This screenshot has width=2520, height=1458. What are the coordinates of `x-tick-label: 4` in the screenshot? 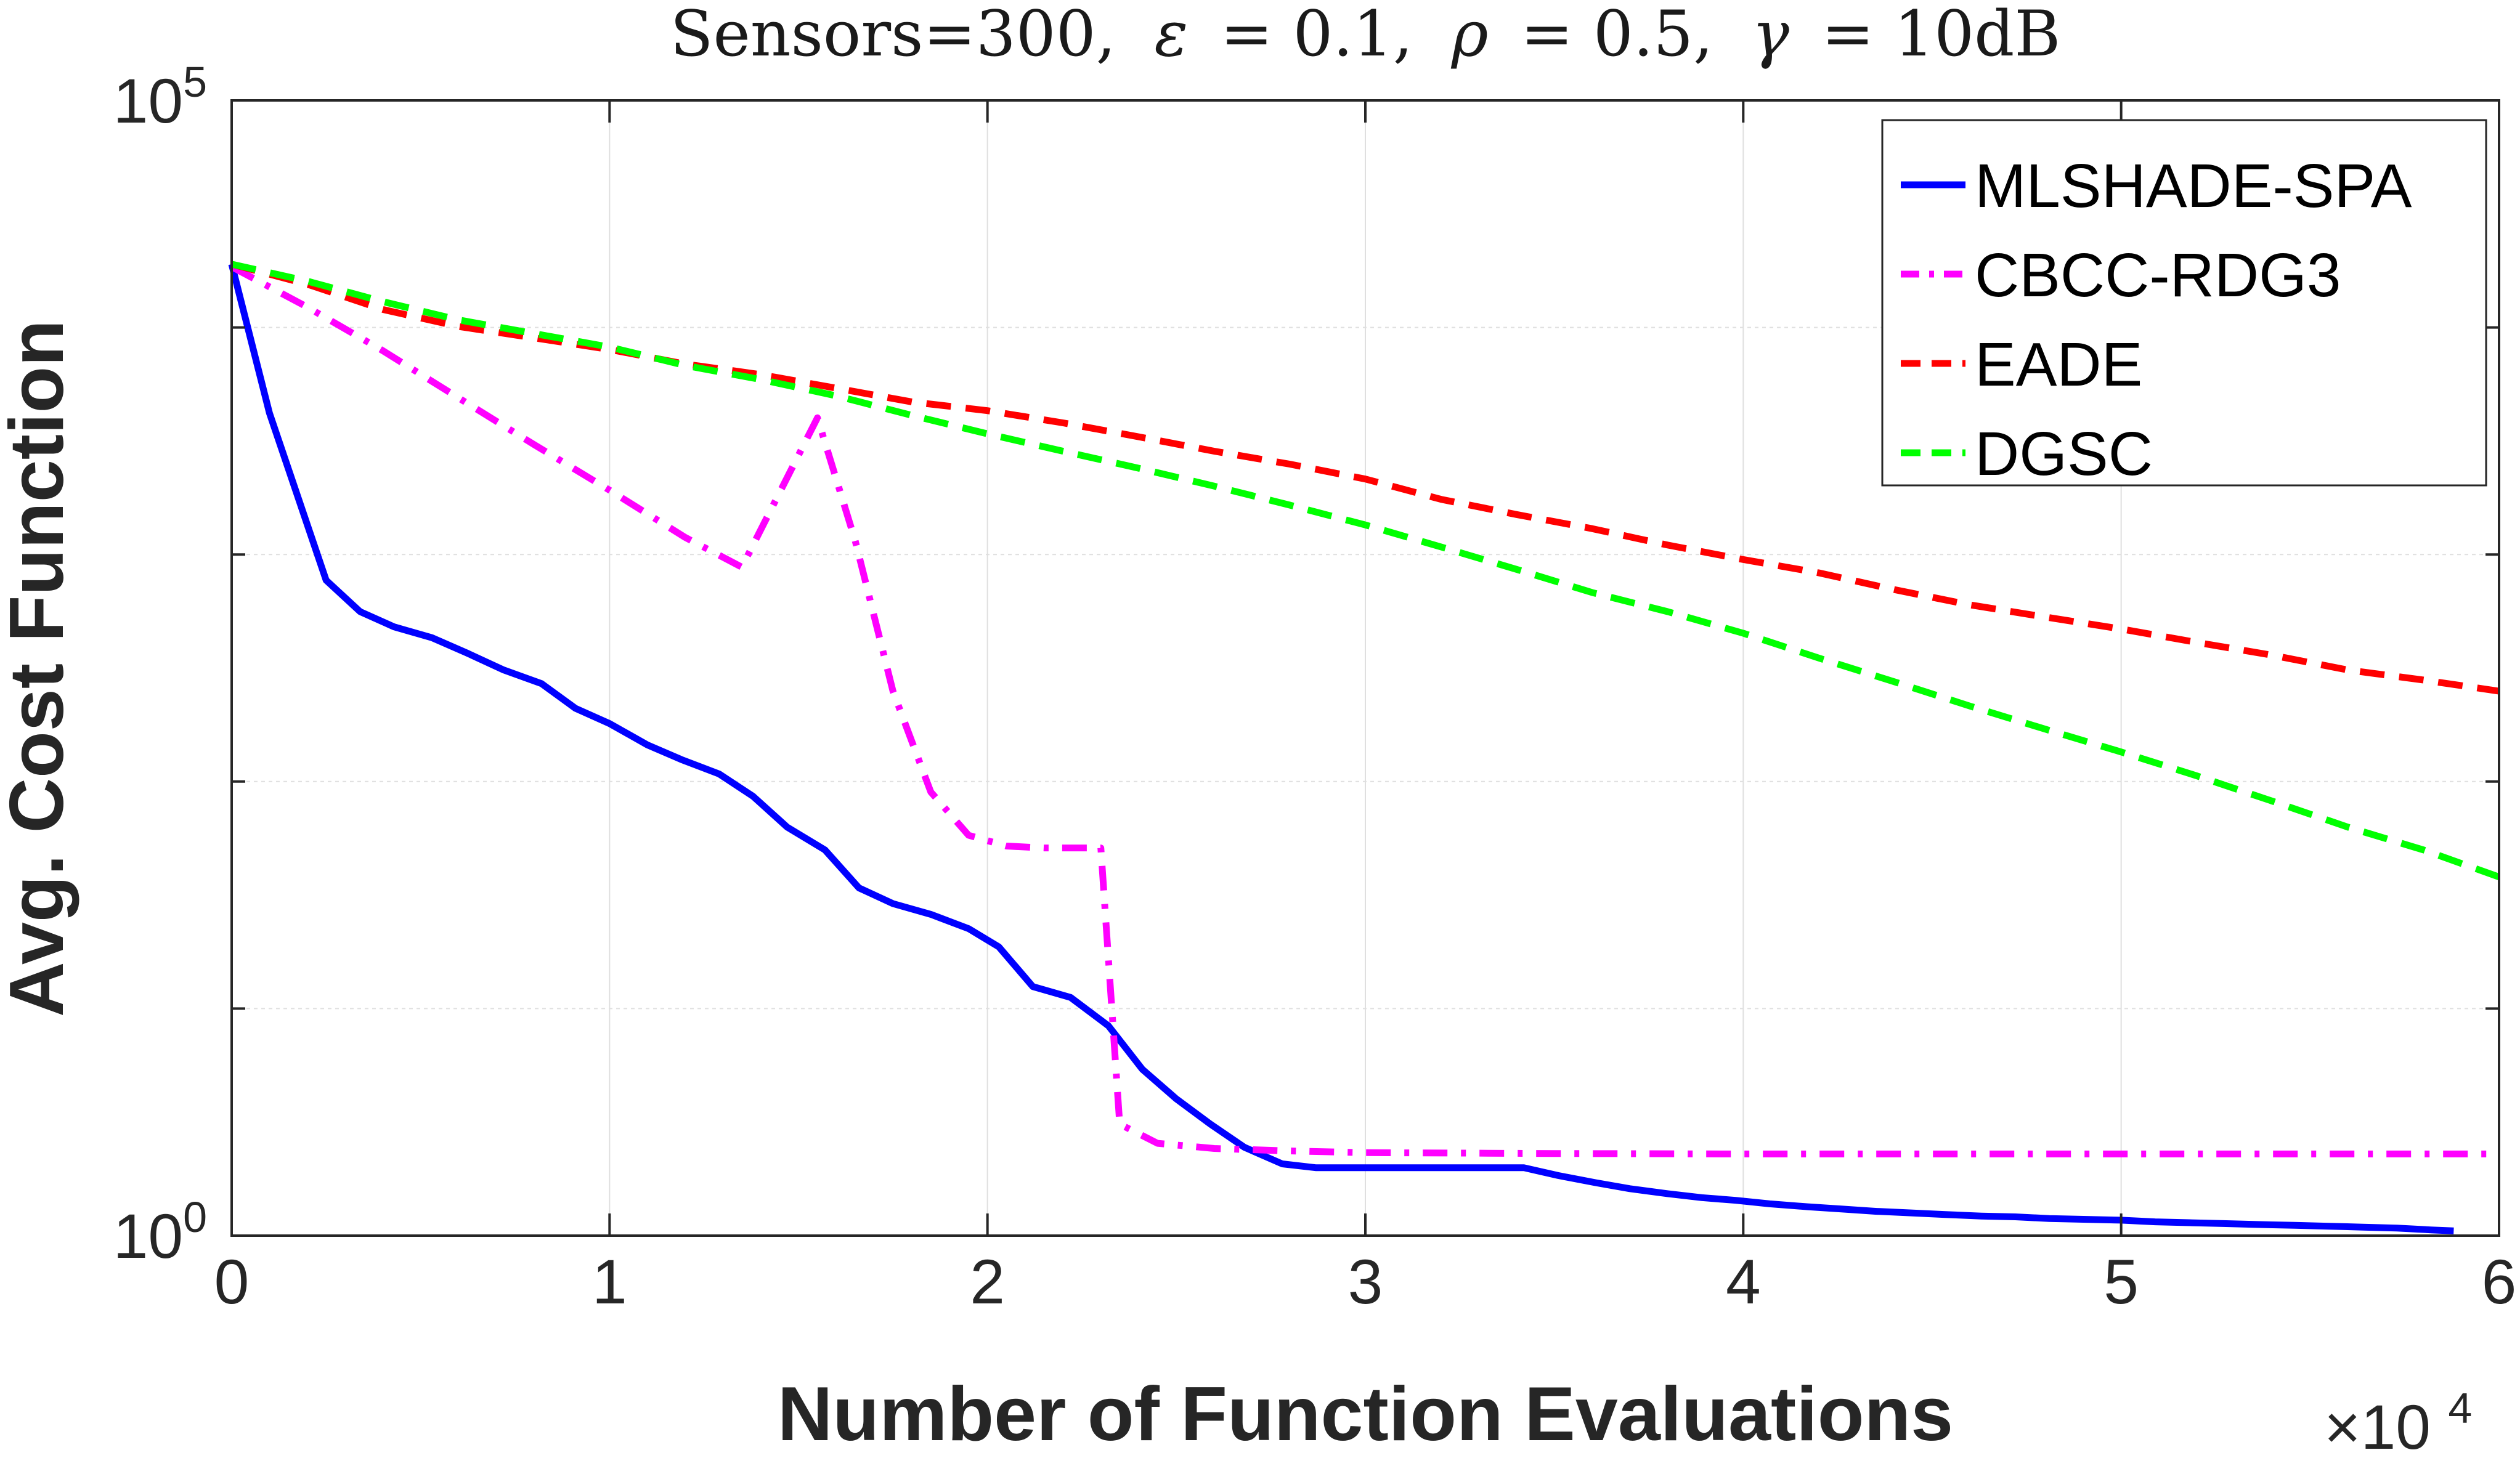 It's located at (1743, 1282).